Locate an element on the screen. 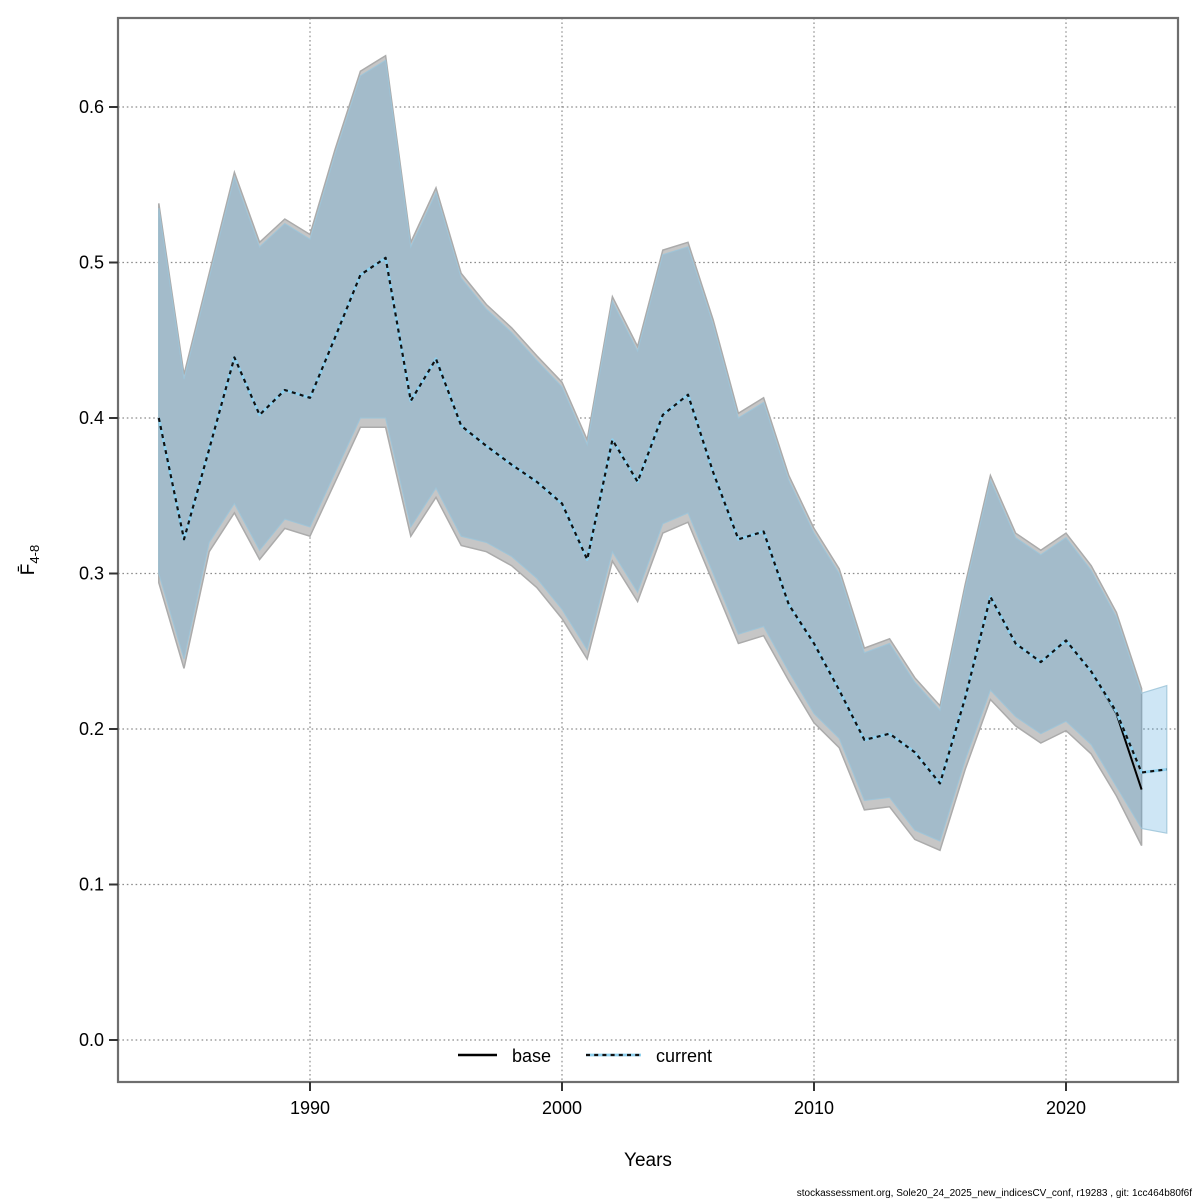  x-tick-label: 2020 is located at coordinates (1066, 1108).